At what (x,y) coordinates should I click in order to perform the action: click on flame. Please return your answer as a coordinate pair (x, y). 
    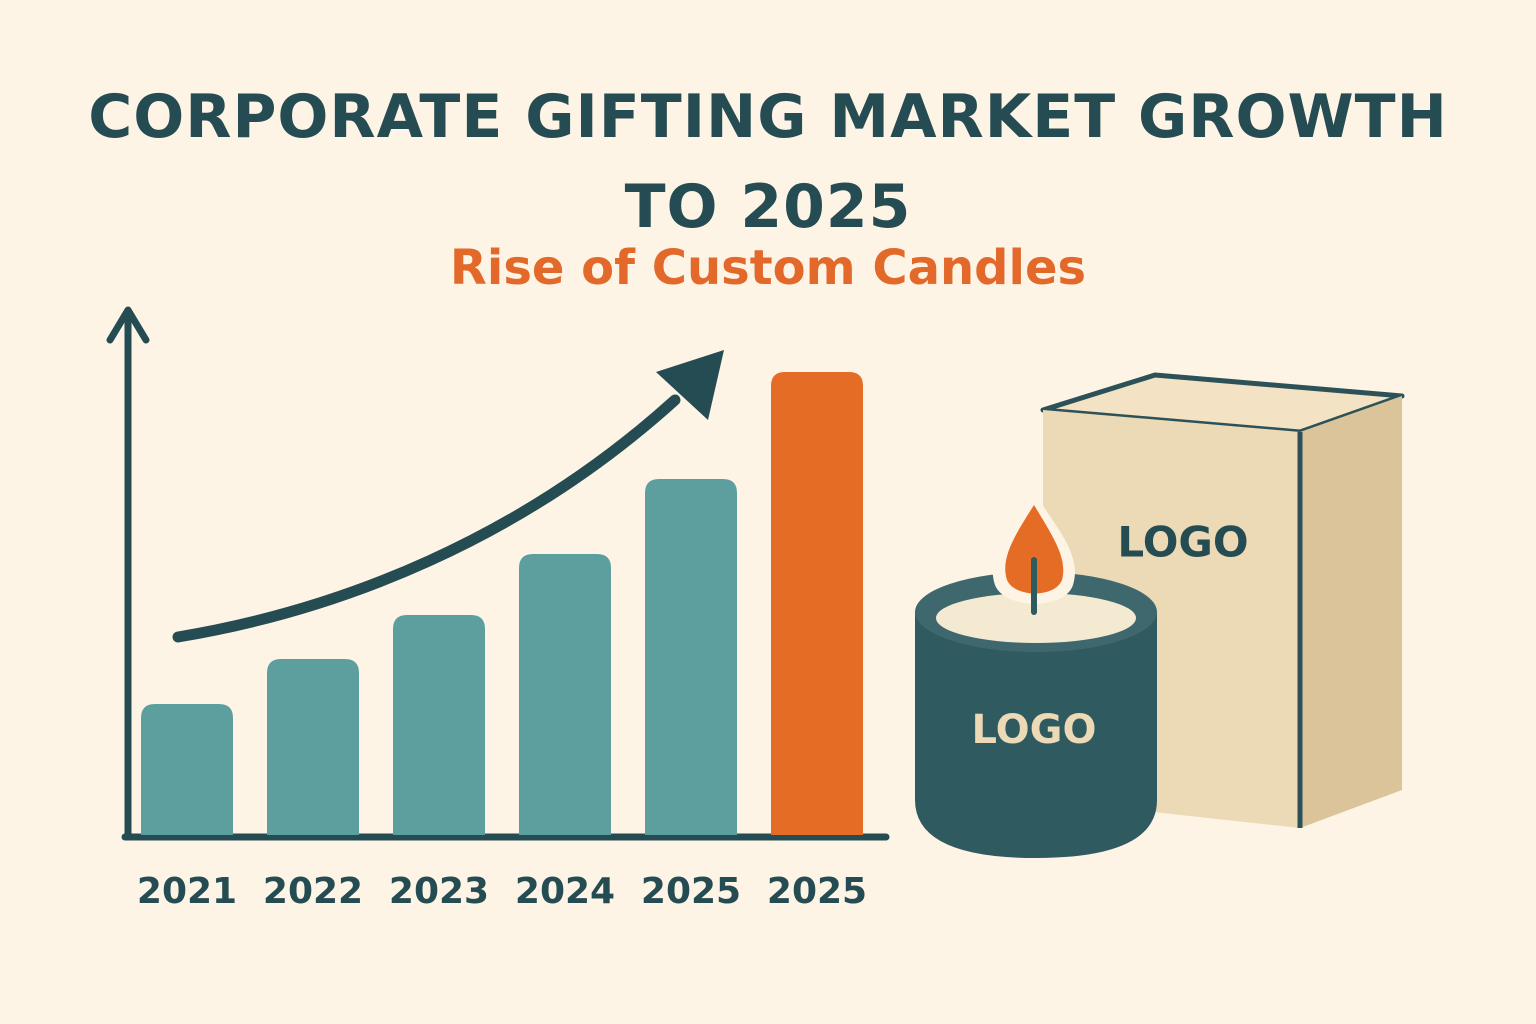
    Looking at the image, I should click on (1034, 549).